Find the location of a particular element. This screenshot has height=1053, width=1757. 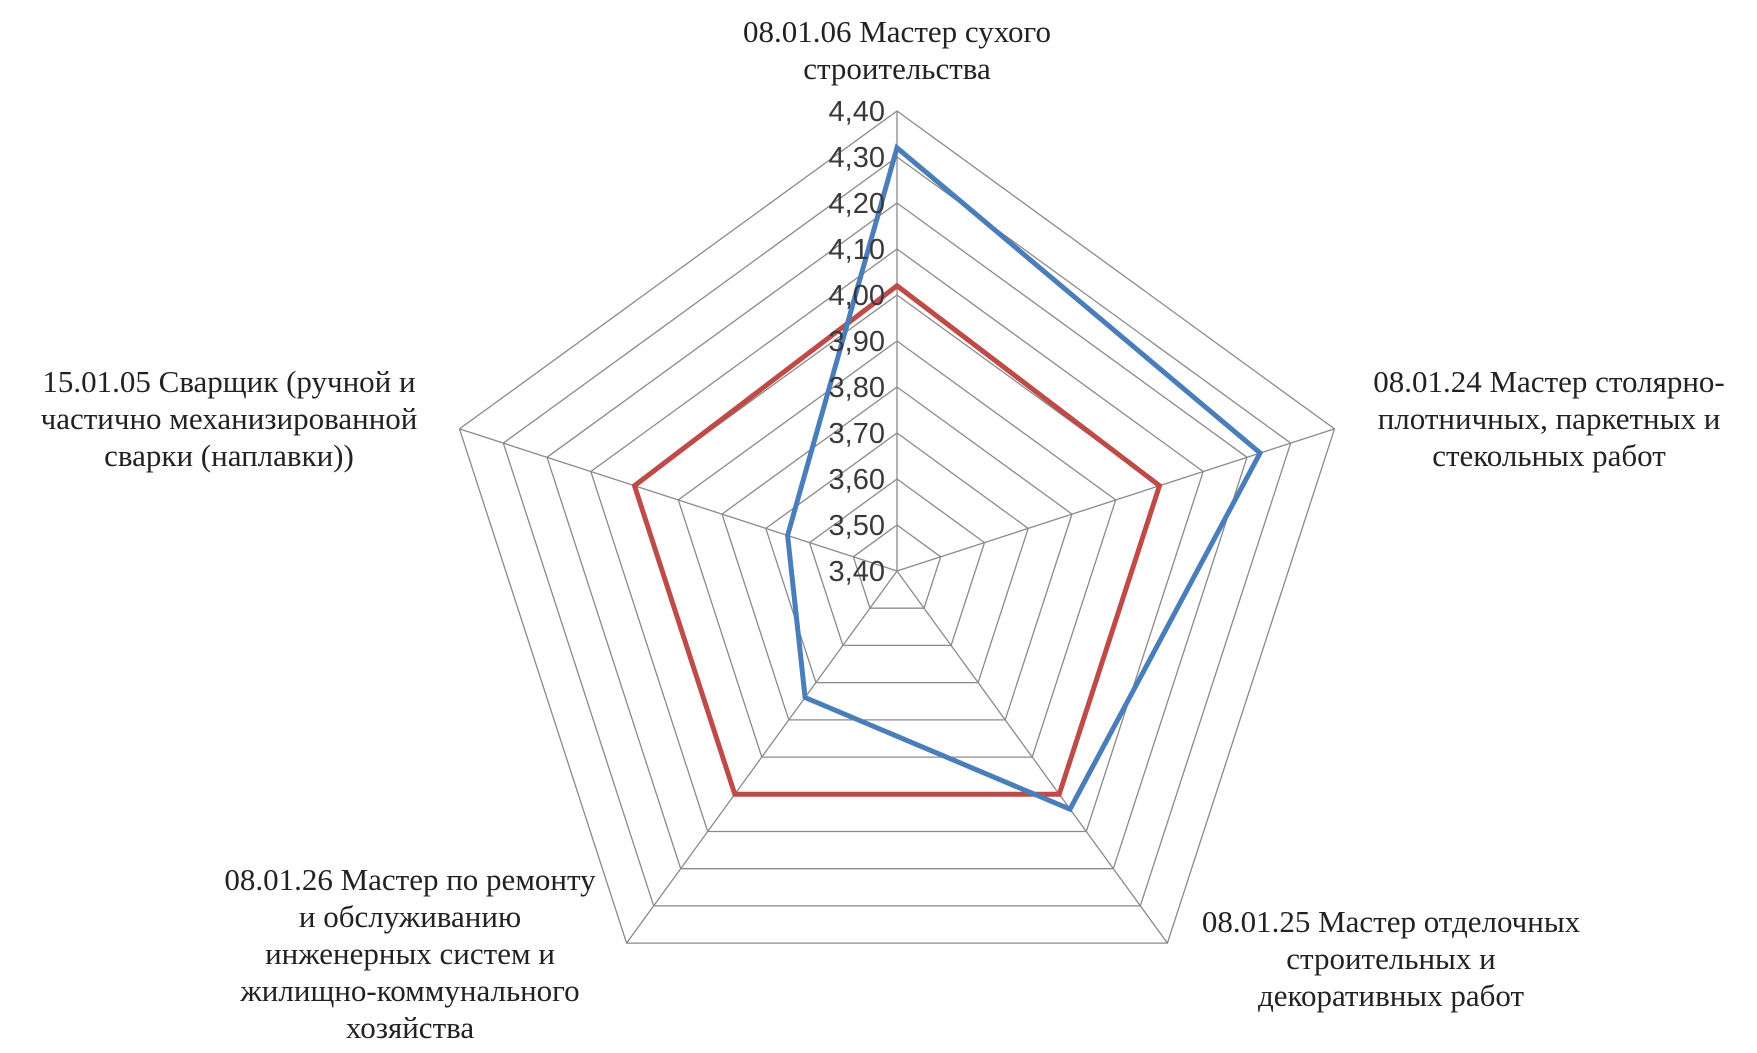

tick-label: 4,20 is located at coordinates (857, 204).